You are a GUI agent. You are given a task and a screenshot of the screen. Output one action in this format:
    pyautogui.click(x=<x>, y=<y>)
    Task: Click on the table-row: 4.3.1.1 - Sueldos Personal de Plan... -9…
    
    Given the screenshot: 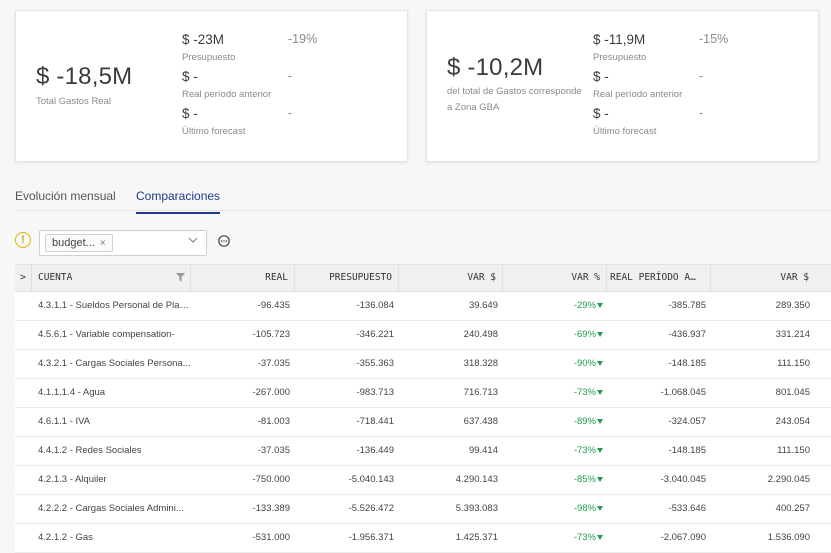 What is the action you would take?
    pyautogui.click(x=423, y=306)
    